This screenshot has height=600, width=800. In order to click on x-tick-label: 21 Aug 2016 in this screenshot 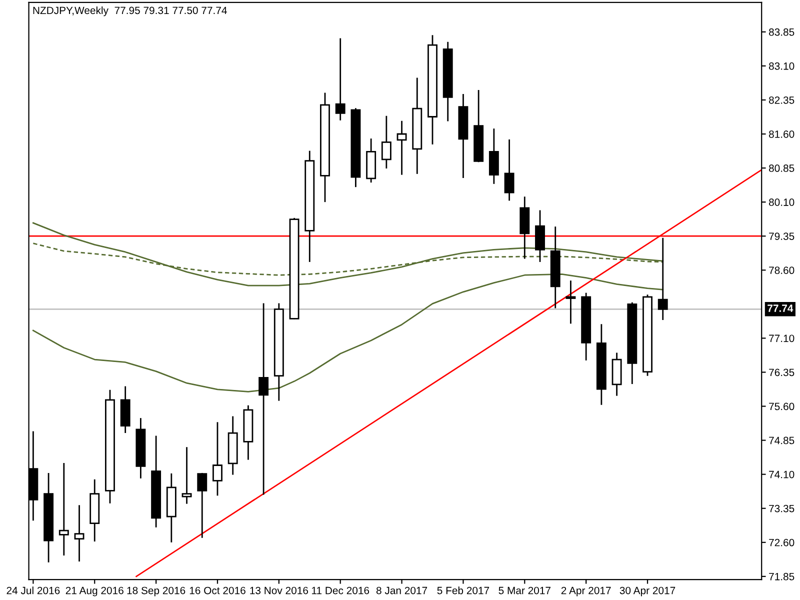, I will do `click(95, 591)`.